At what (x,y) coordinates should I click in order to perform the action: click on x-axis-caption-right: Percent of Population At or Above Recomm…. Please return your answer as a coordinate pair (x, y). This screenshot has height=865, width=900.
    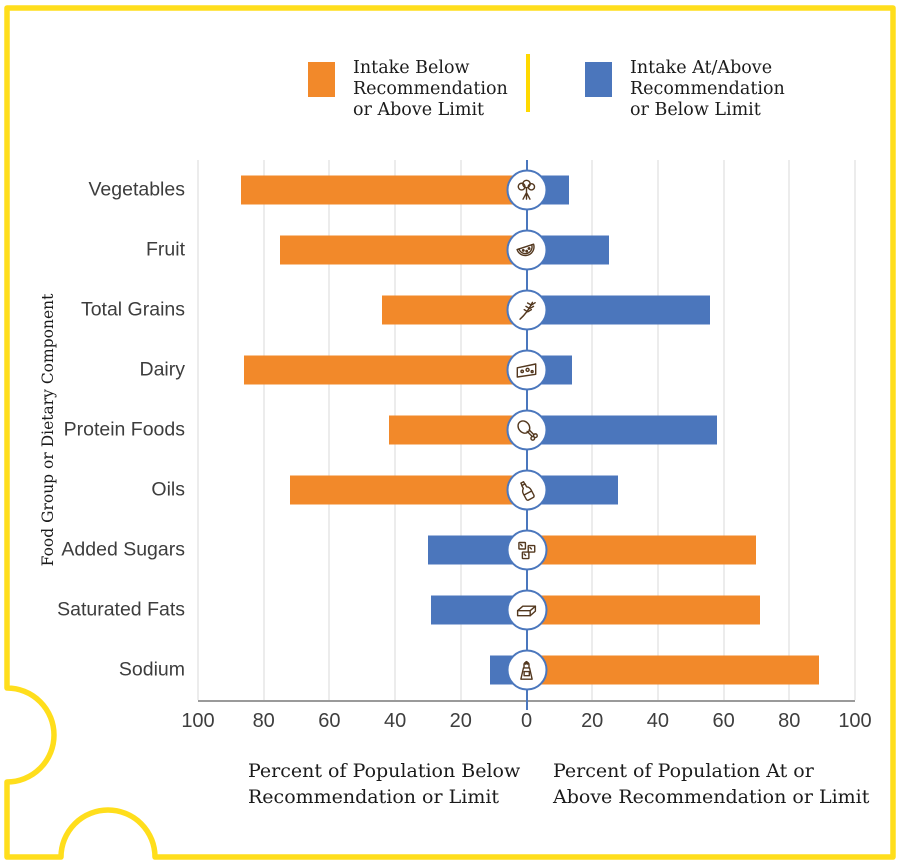
    Looking at the image, I should click on (711, 784).